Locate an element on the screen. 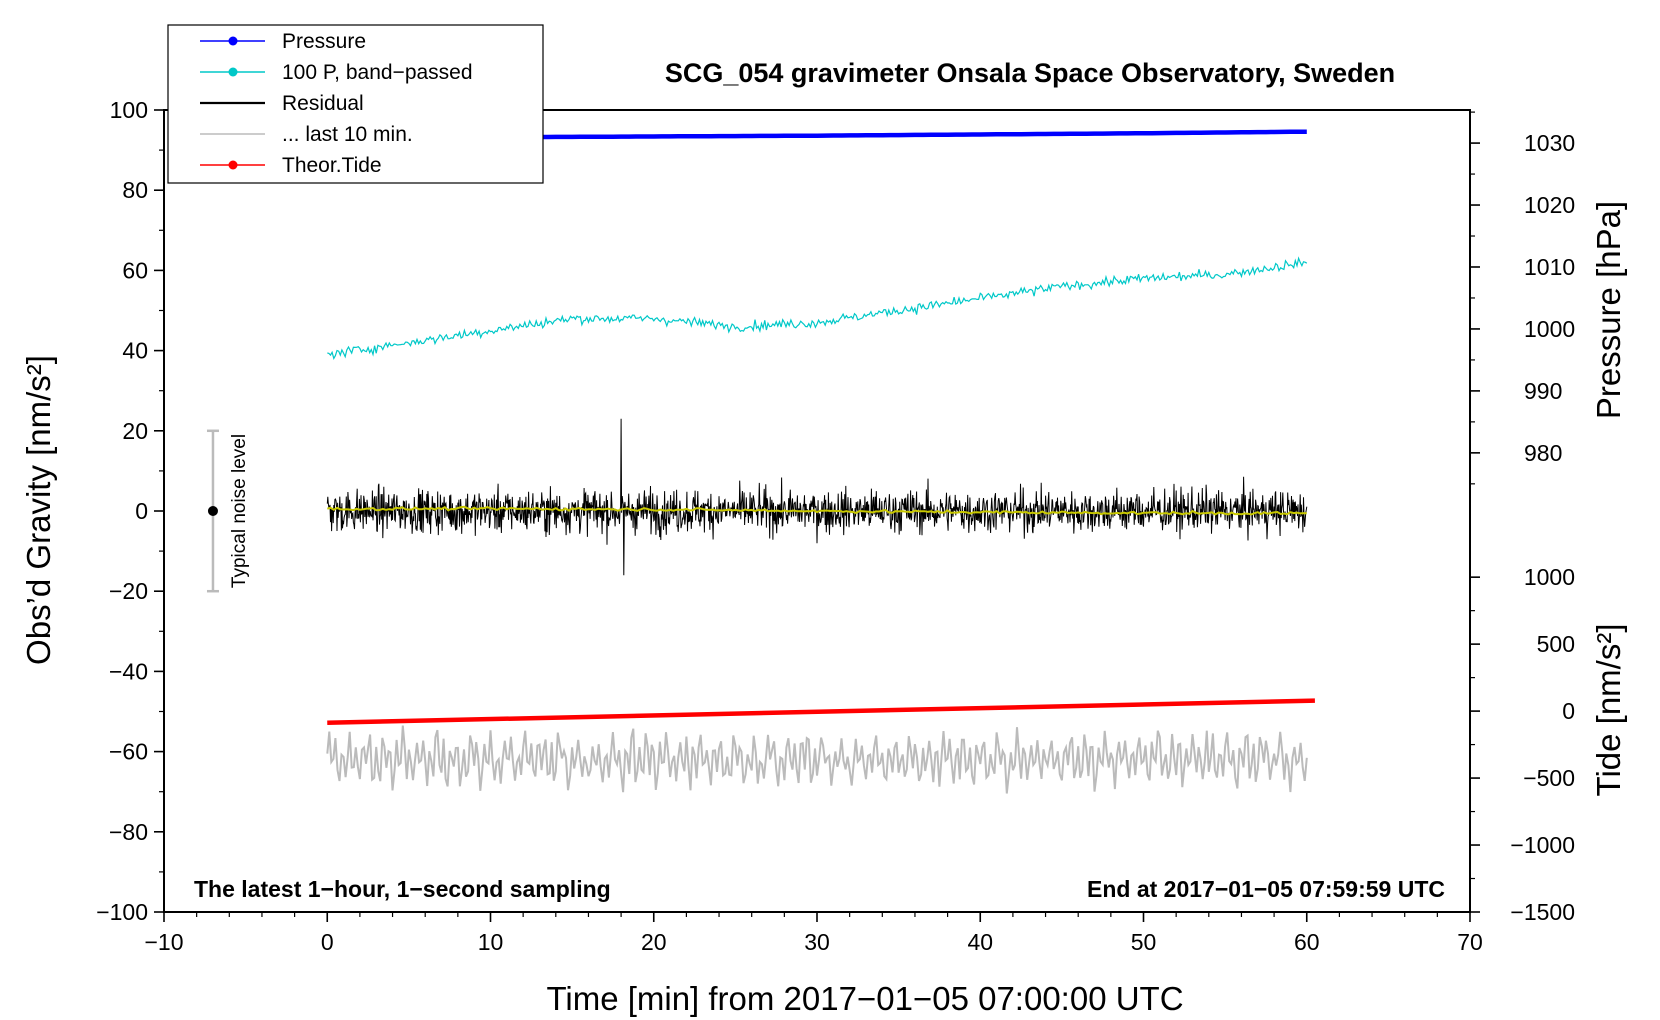 Image resolution: width=1660 pixels, height=1020 pixels. x-tick-label: 50 is located at coordinates (1144, 942).